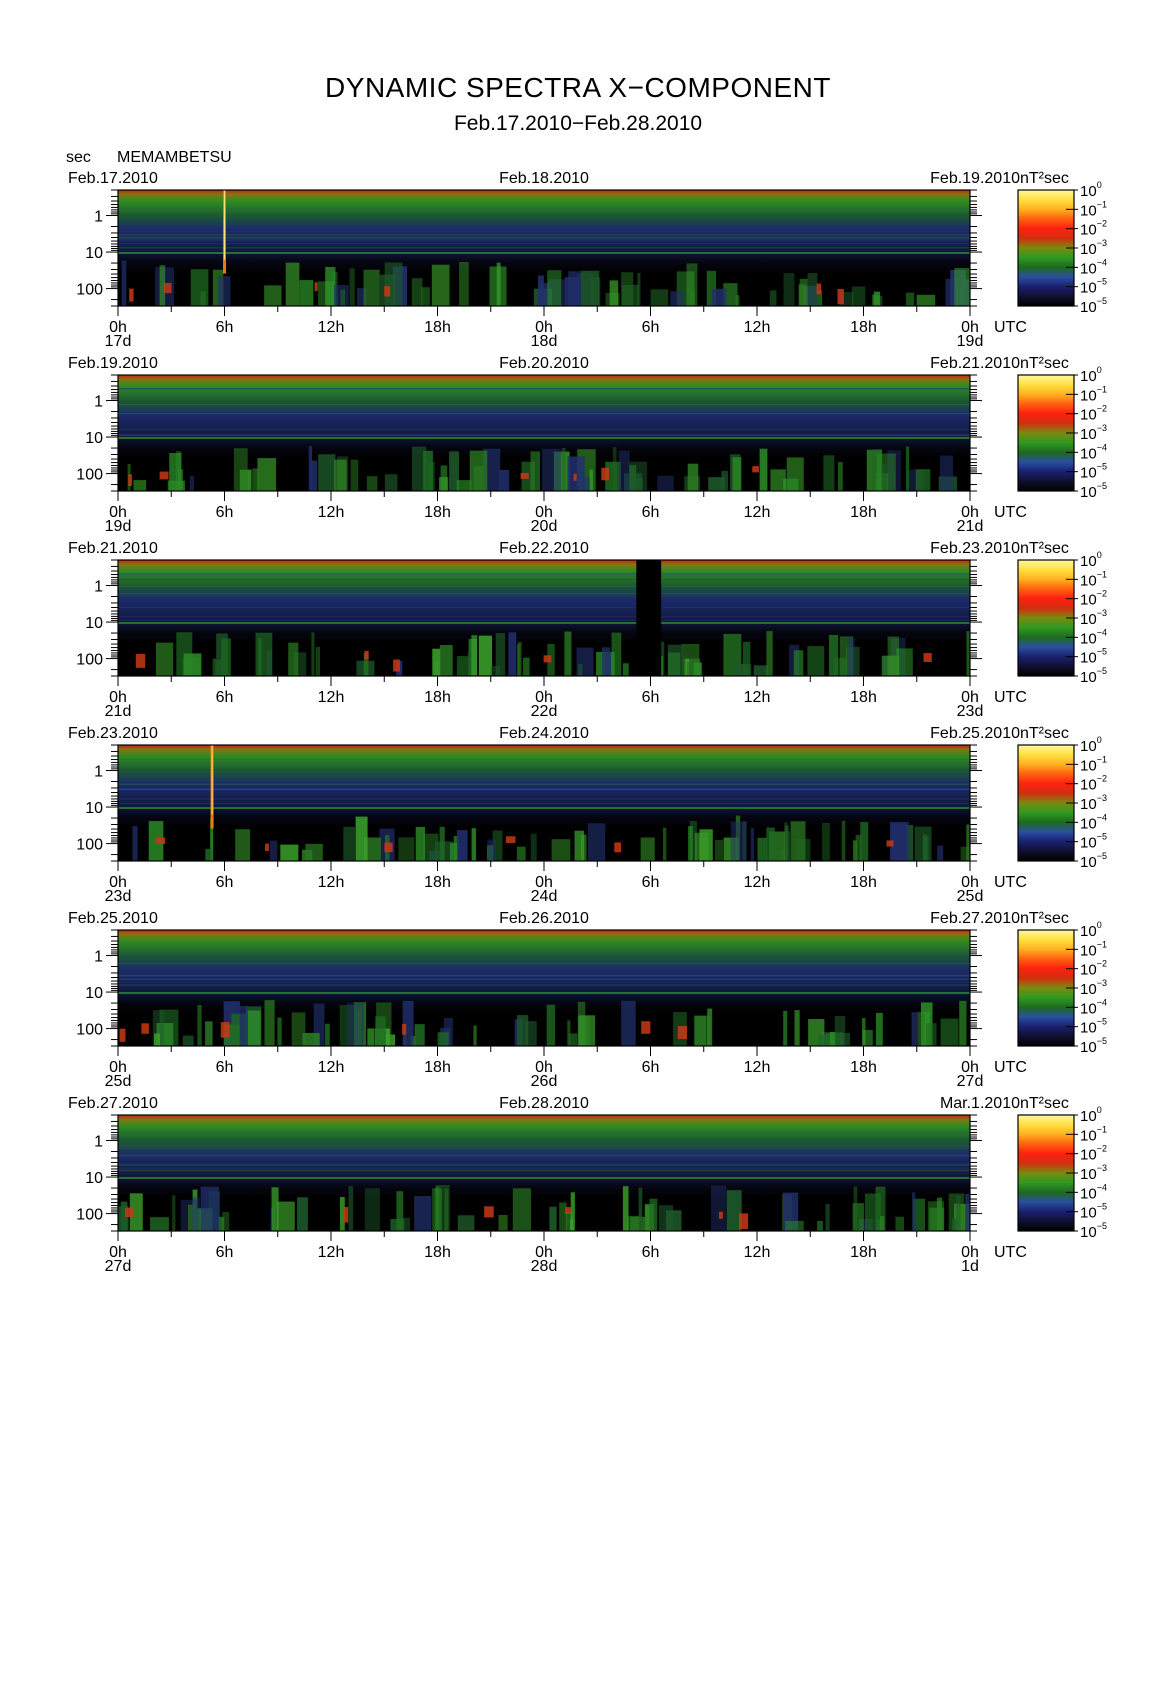  I want to click on panel-right-date: Feb.23.2010, so click(975, 548).